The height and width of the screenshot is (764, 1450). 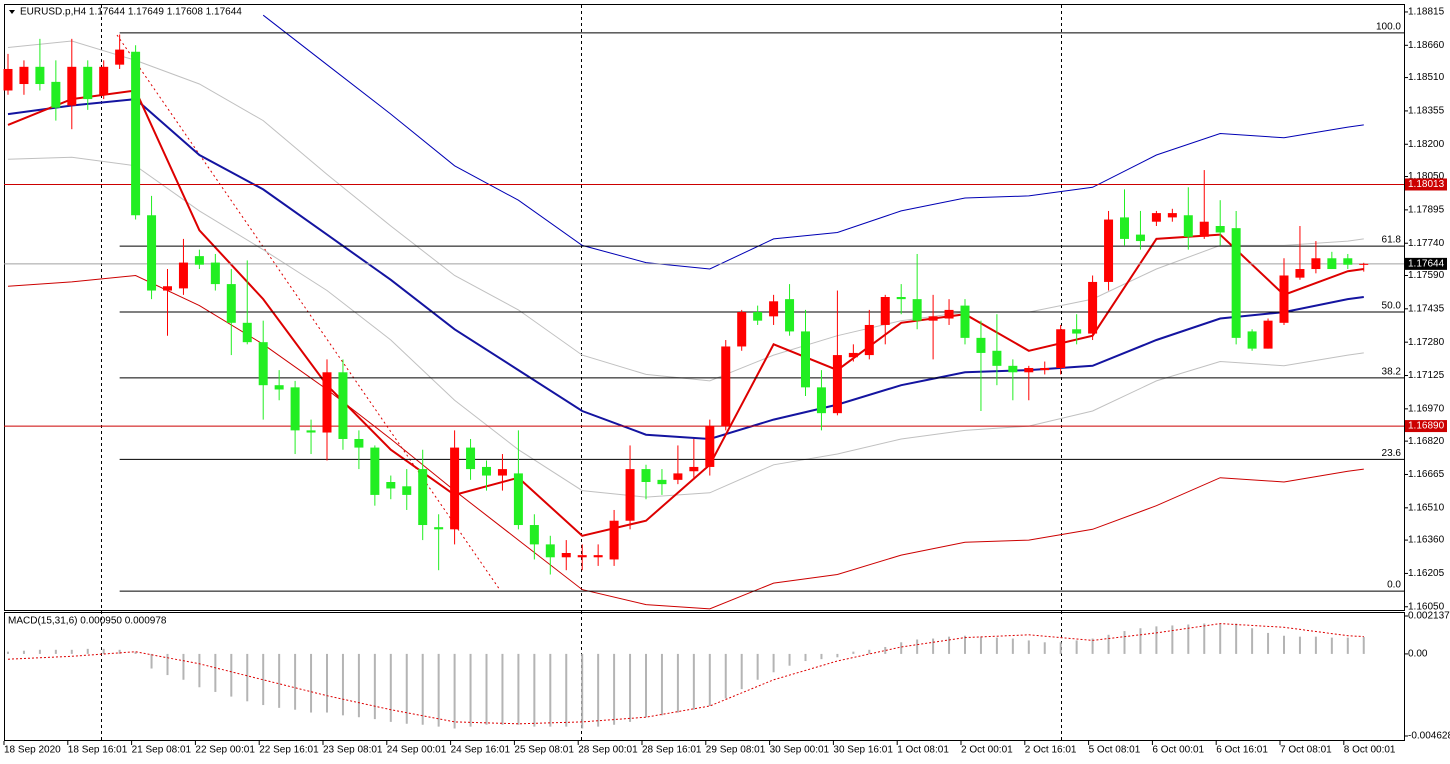 I want to click on x-tick-label: 24 Sep 16:01, so click(x=481, y=750).